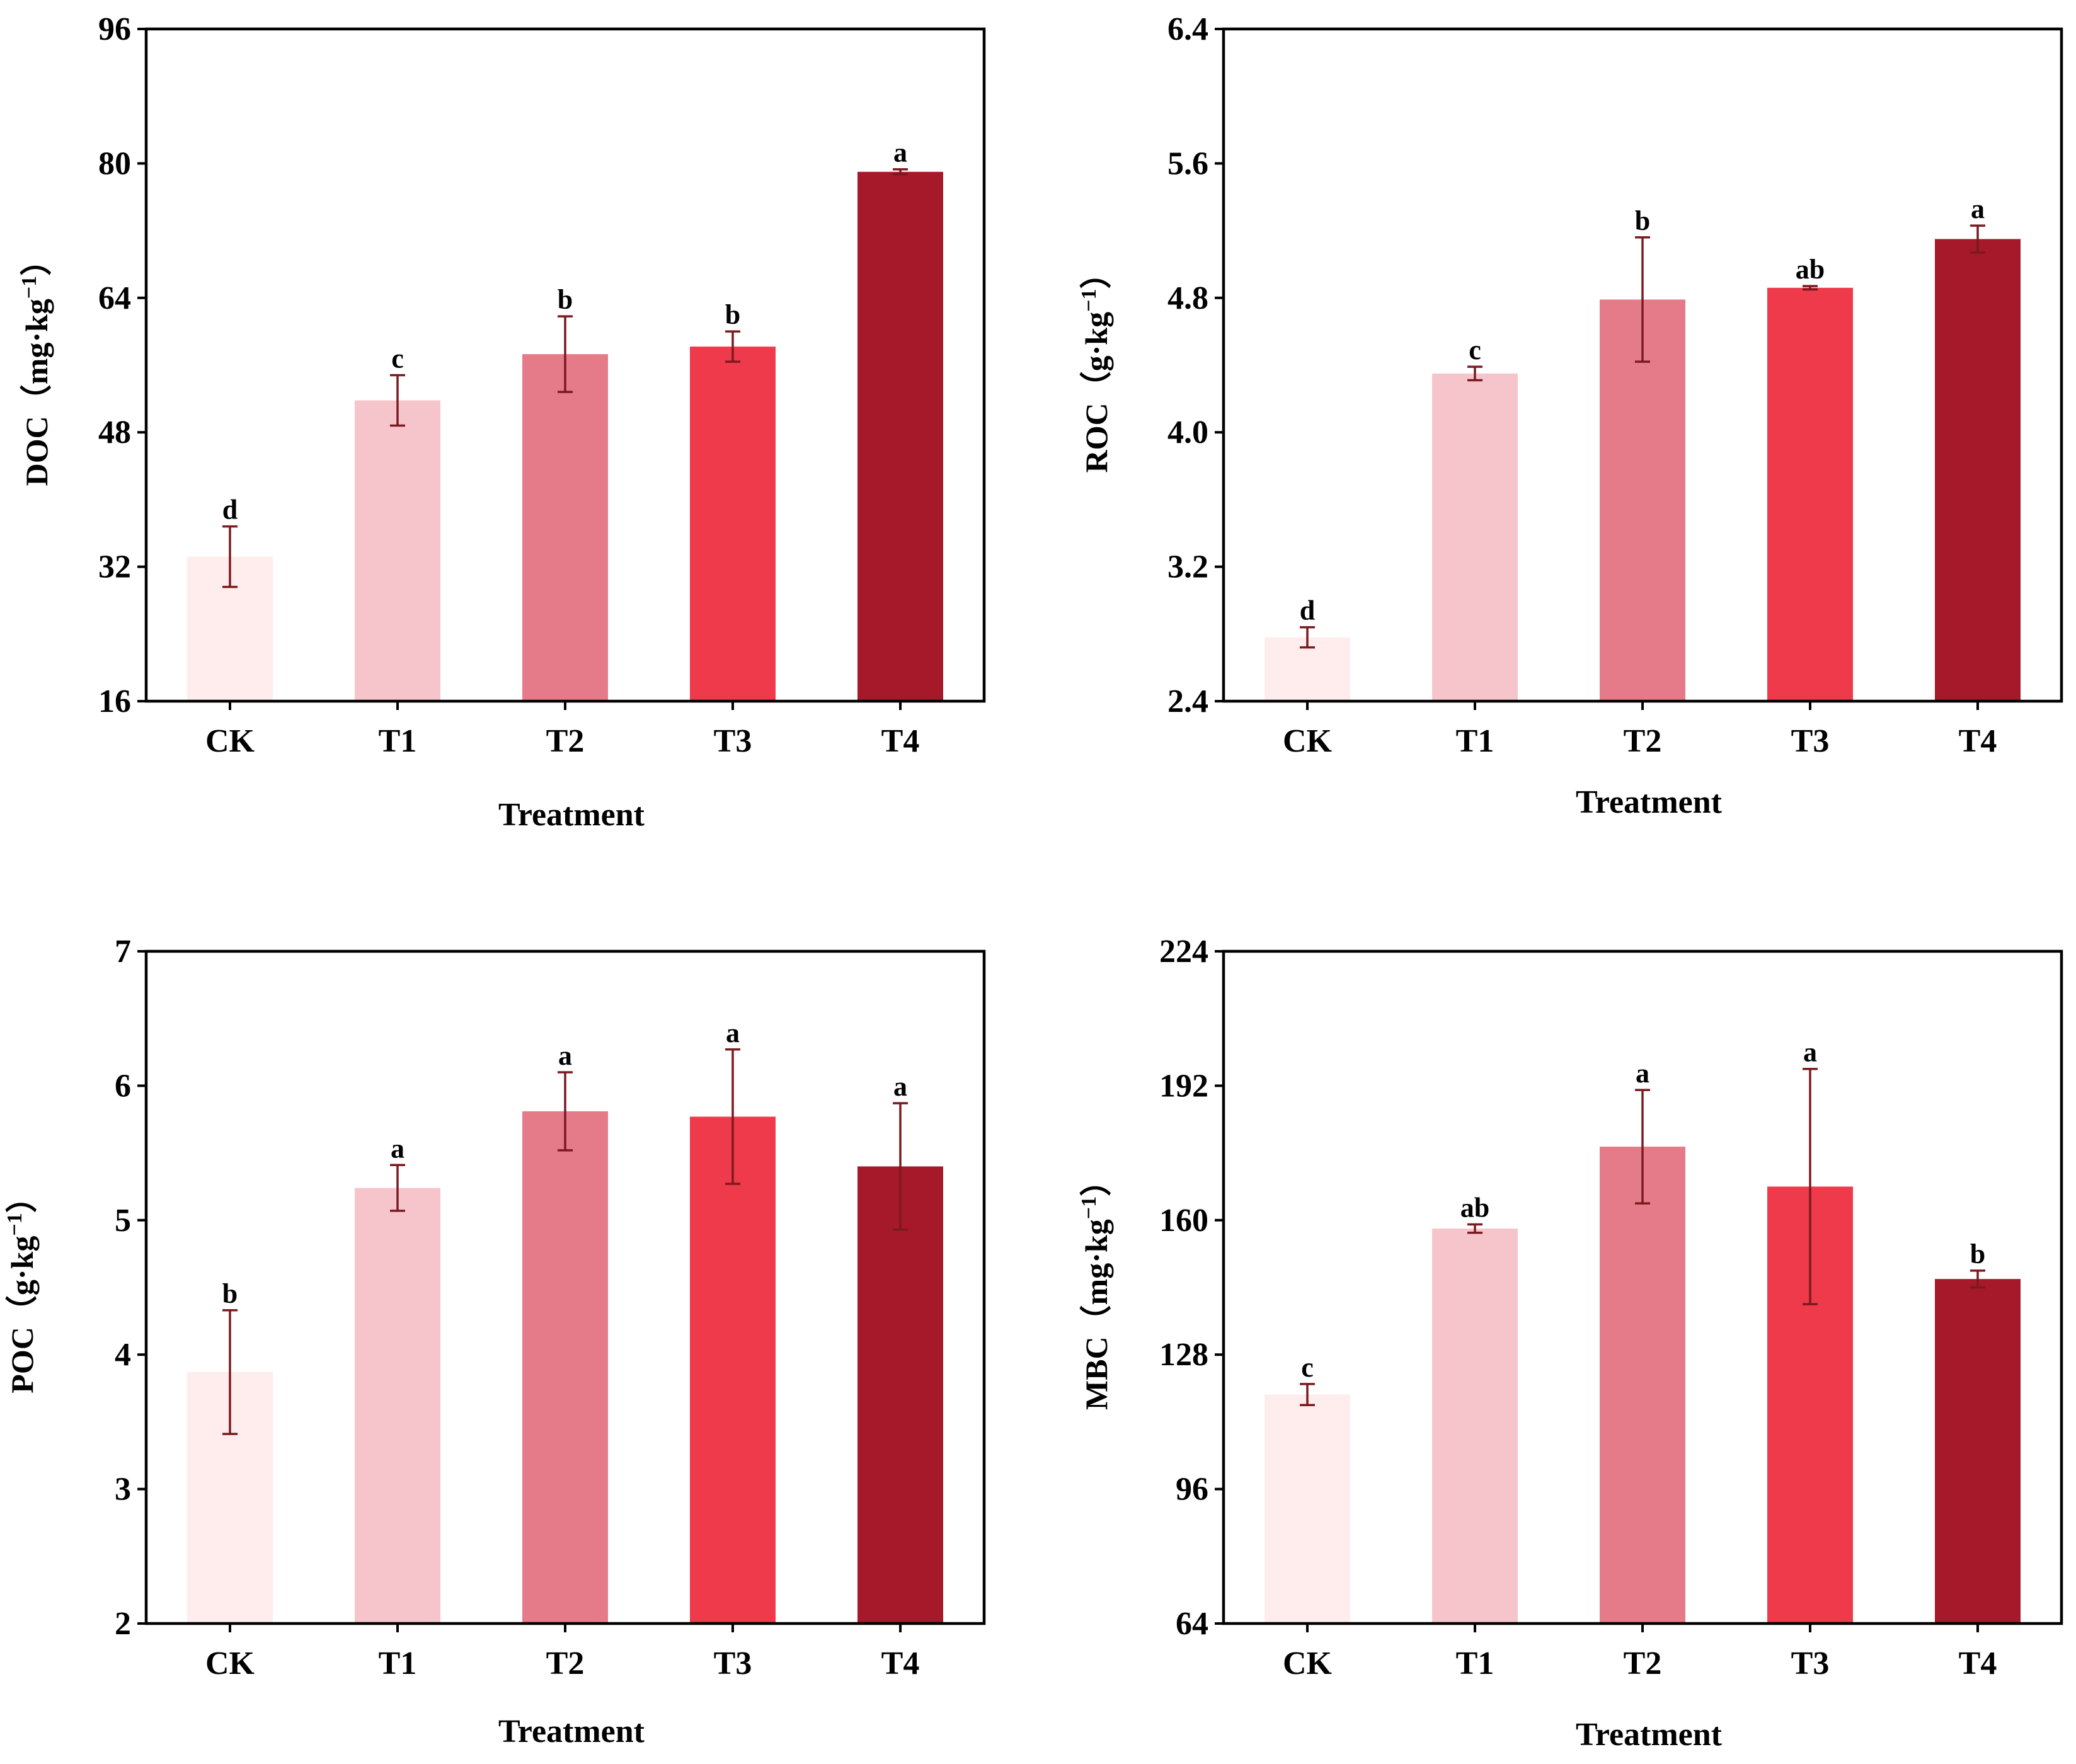 Image resolution: width=2076 pixels, height=1764 pixels. I want to click on error-bar-mbc-t3, so click(1810, 1186).